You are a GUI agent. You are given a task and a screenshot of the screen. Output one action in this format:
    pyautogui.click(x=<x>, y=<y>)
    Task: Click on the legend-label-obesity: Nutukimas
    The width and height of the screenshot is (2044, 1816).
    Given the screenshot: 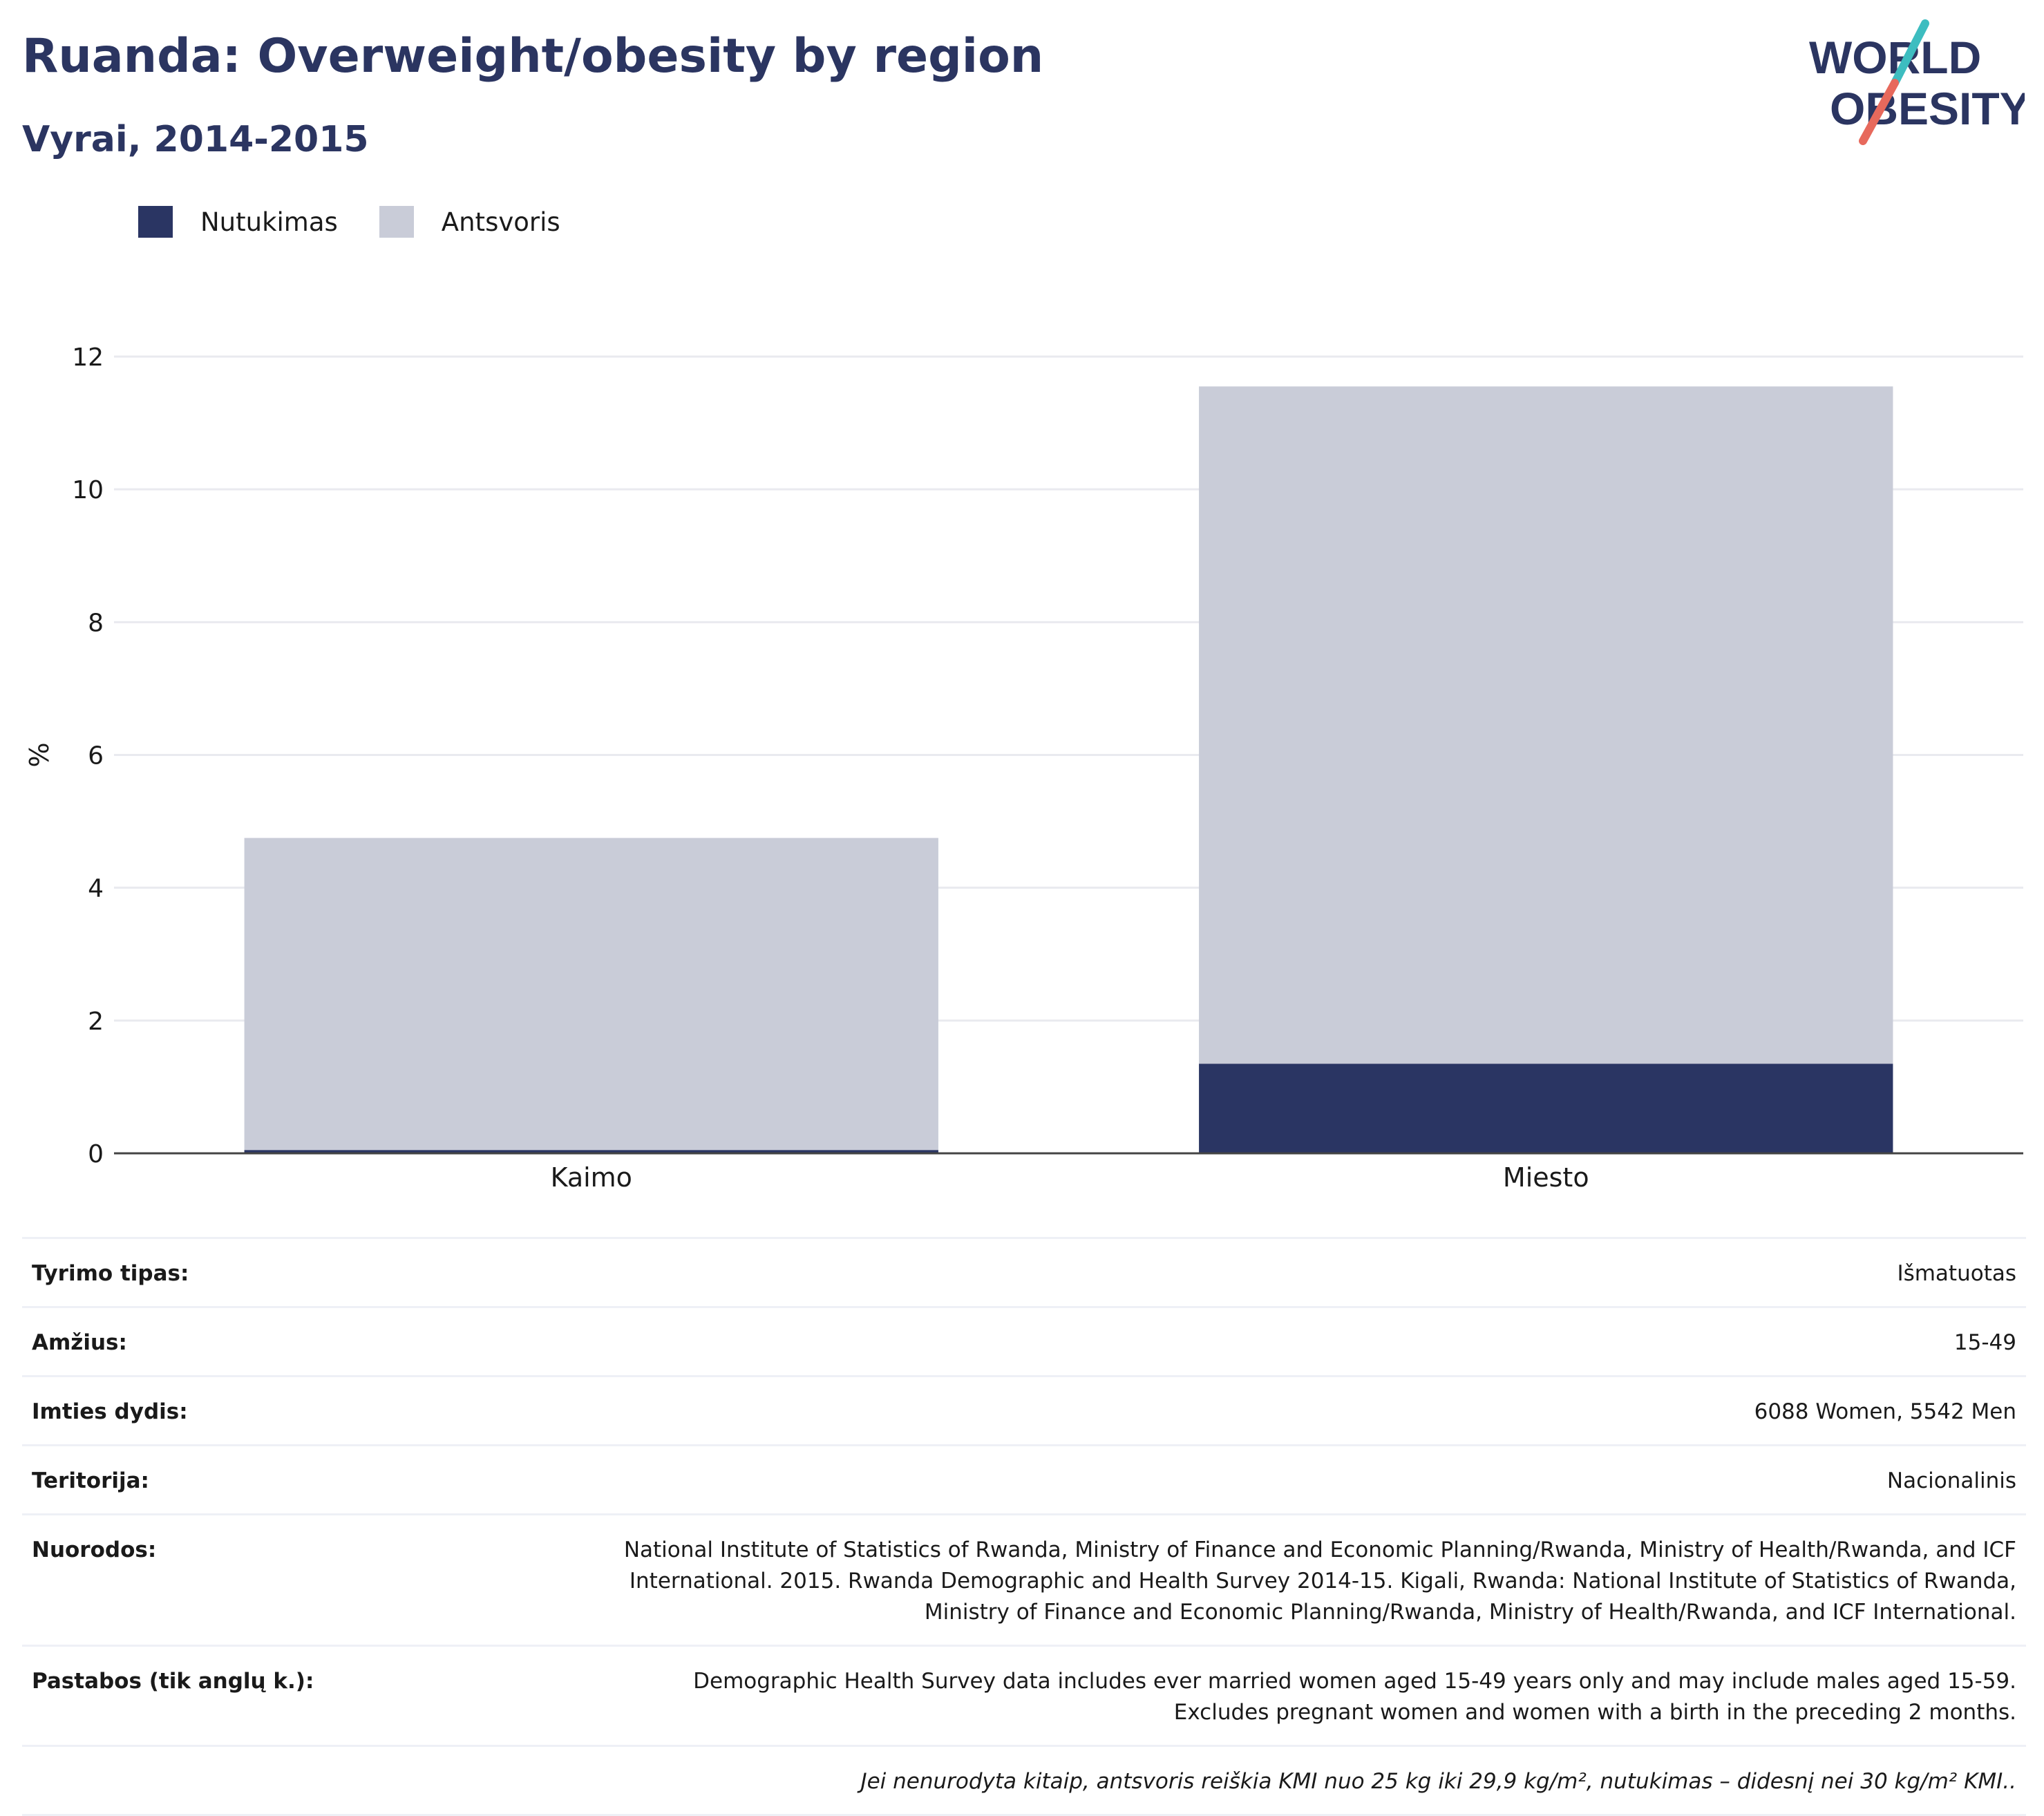 What is the action you would take?
    pyautogui.click(x=269, y=222)
    